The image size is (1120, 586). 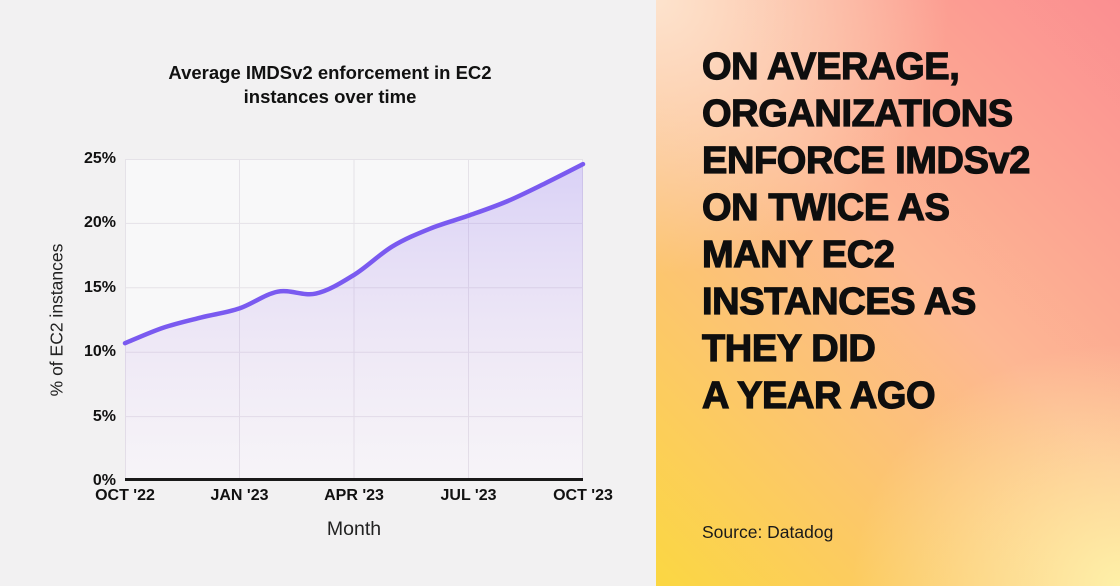 I want to click on y-tick-label: 15%, so click(x=99, y=287).